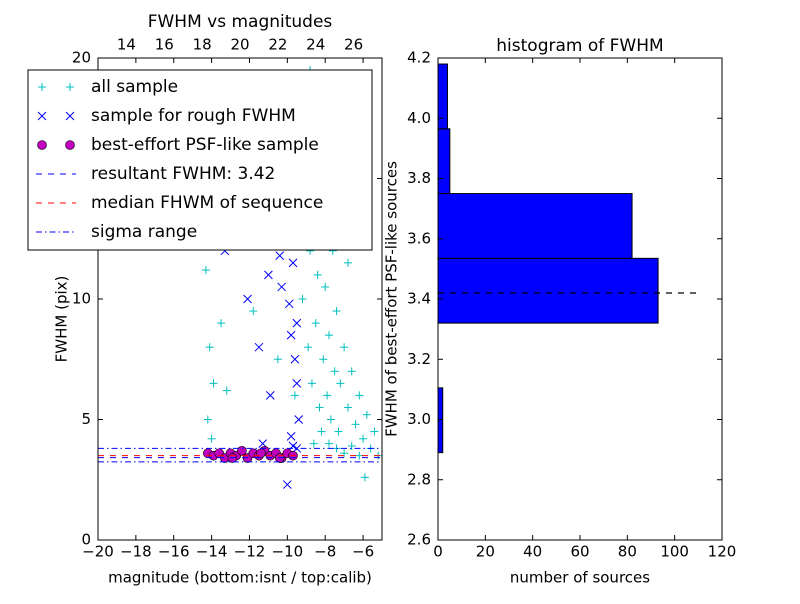 The width and height of the screenshot is (800, 604). I want to click on legend-label: sample for rough FWHM, so click(193, 116).